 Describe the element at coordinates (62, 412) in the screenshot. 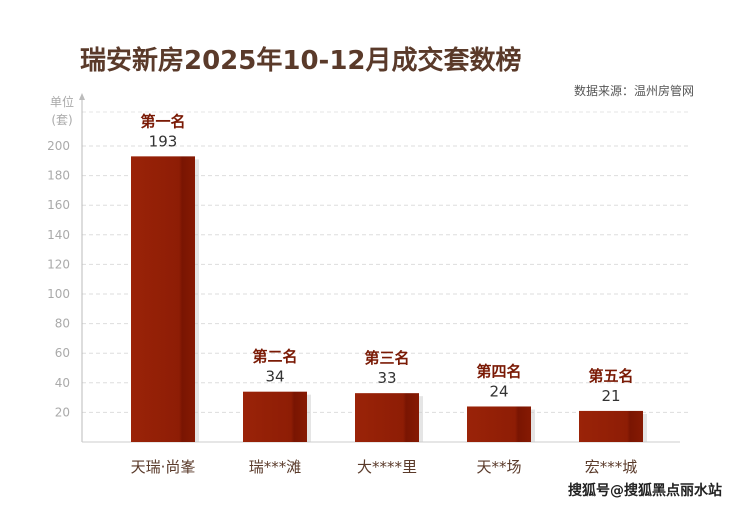

I see `y-tick-label: 20` at that location.